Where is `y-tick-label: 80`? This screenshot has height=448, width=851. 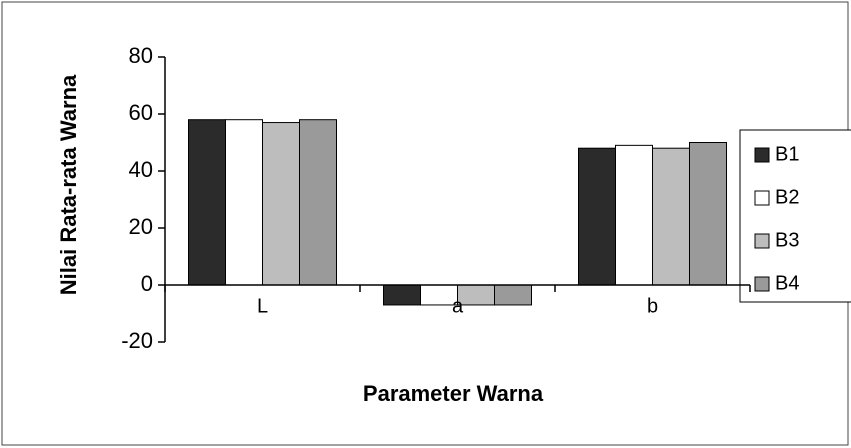 y-tick-label: 80 is located at coordinates (141, 55).